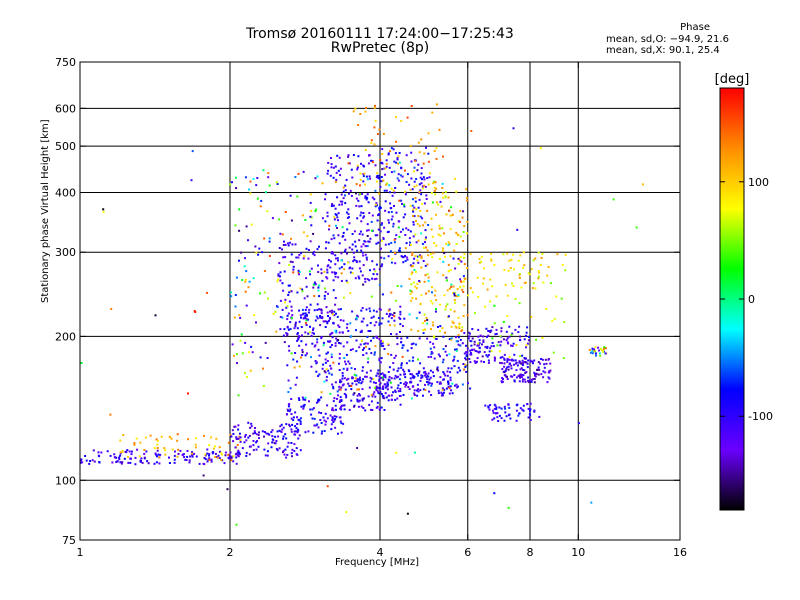  I want to click on x-tick-label: 1, so click(80, 552).